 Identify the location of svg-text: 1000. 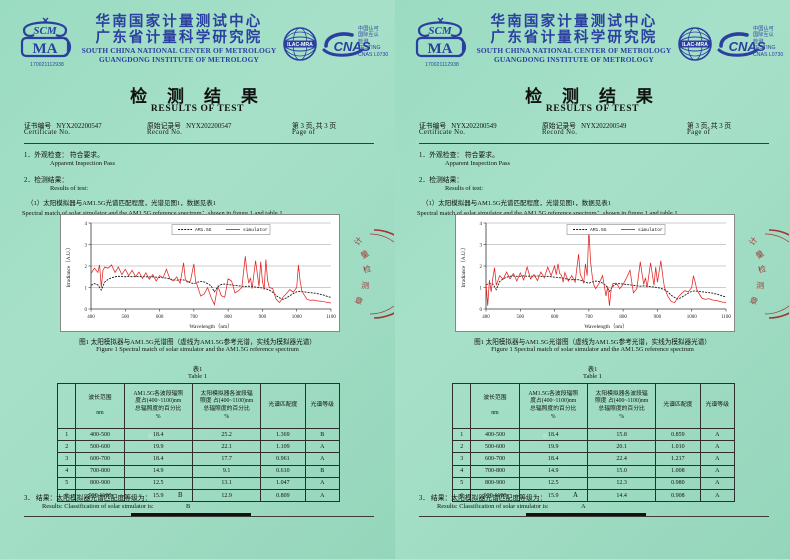
(692, 317).